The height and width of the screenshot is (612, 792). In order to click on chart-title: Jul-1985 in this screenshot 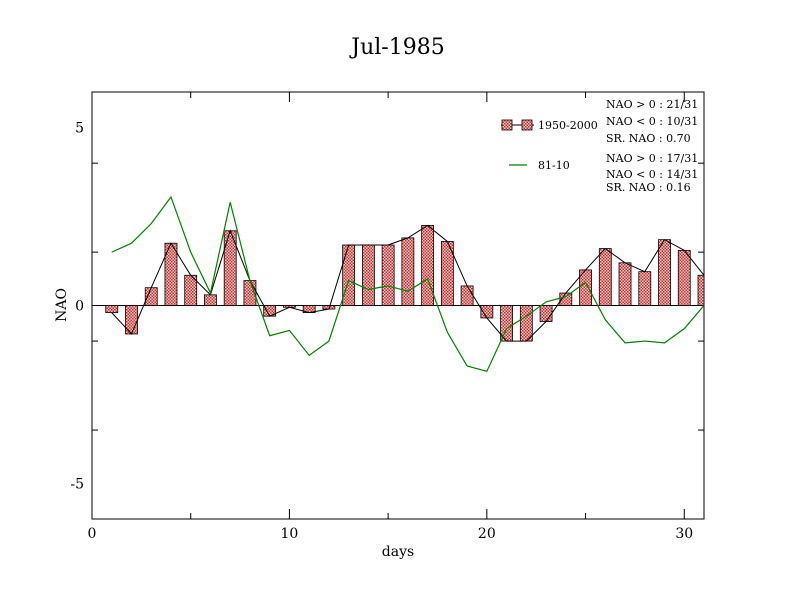, I will do `click(396, 47)`.